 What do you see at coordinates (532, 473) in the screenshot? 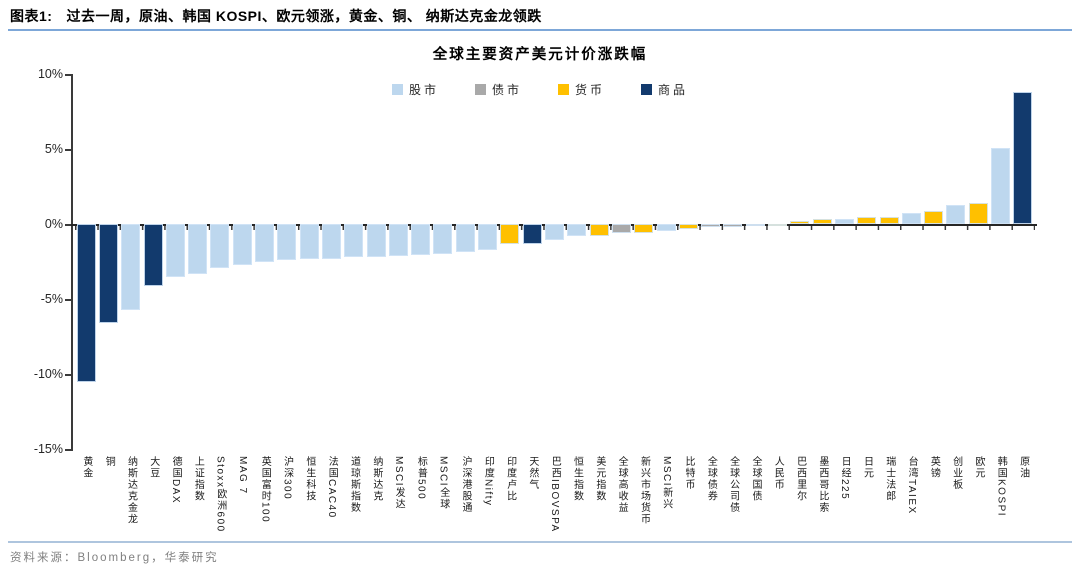
I see `x-axis-label-text: 天然气` at bounding box center [532, 473].